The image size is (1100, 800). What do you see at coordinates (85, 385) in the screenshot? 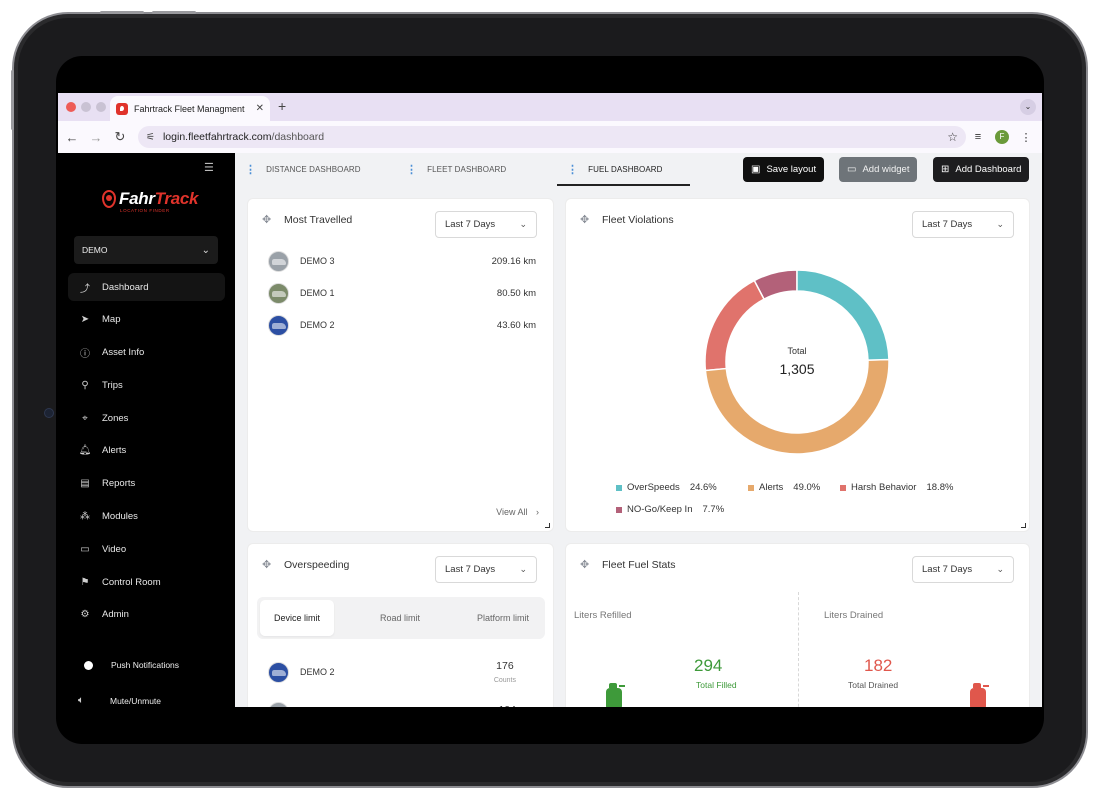
I see `trips-icon: ⚲` at bounding box center [85, 385].